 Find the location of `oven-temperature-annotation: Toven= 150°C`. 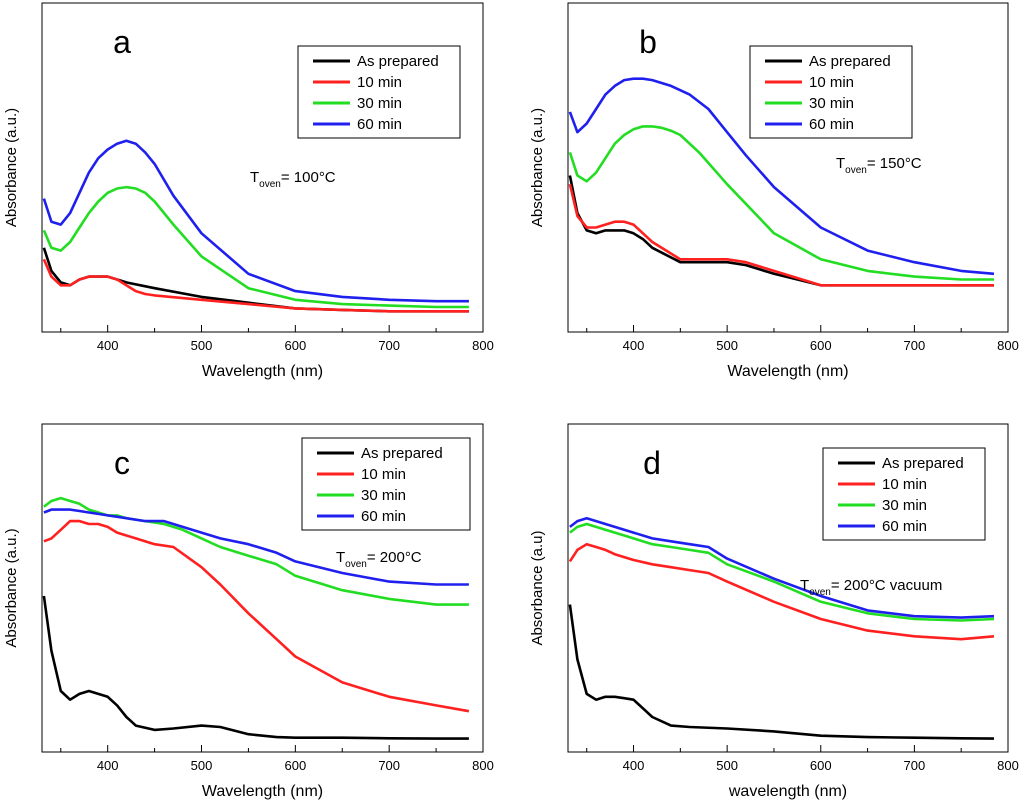

oven-temperature-annotation: Toven= 150°C is located at coordinates (879, 165).